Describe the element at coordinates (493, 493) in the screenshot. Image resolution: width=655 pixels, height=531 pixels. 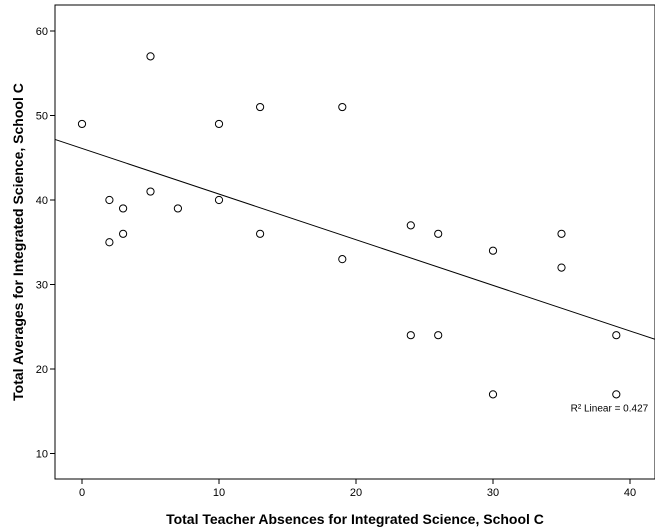
I see `x-tick-label: 30` at that location.